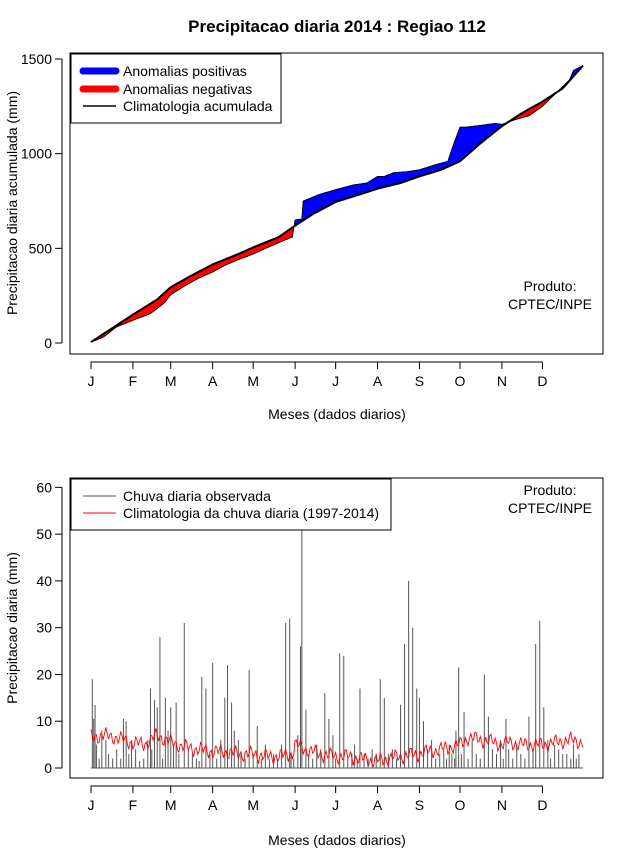 Image resolution: width=640 pixels, height=850 pixels. What do you see at coordinates (337, 26) in the screenshot?
I see `chart-title: Precipitacao diaria 2014 : Regiao 112` at bounding box center [337, 26].